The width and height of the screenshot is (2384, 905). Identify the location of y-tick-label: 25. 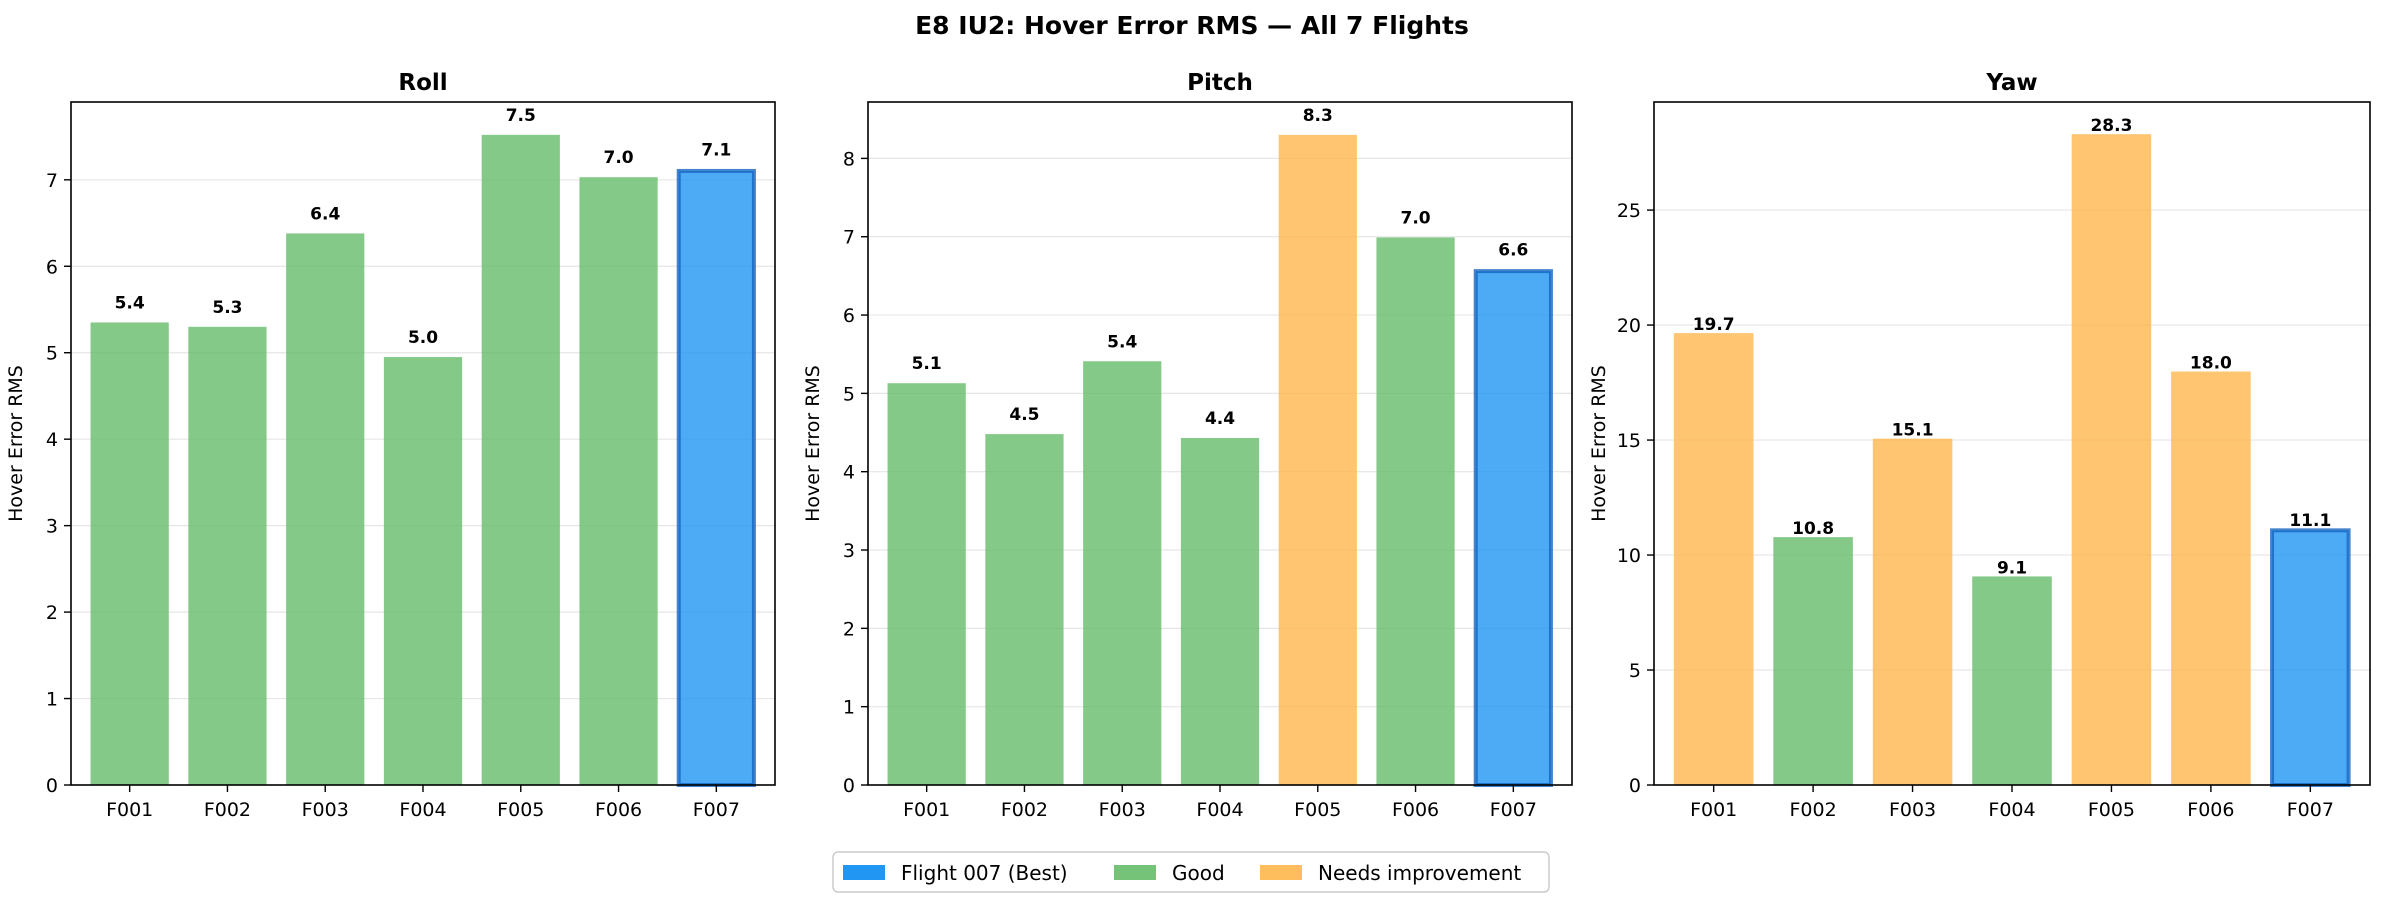
(1629, 211).